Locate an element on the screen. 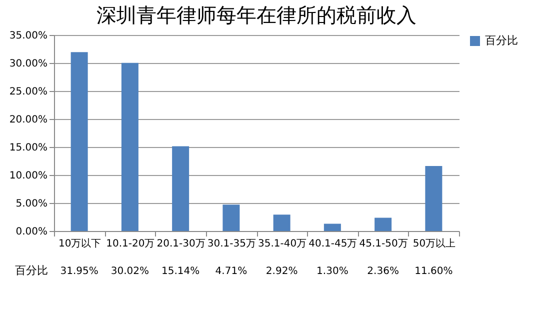 This screenshot has width=558, height=329. x-tick-label: 50万以上 is located at coordinates (434, 244).